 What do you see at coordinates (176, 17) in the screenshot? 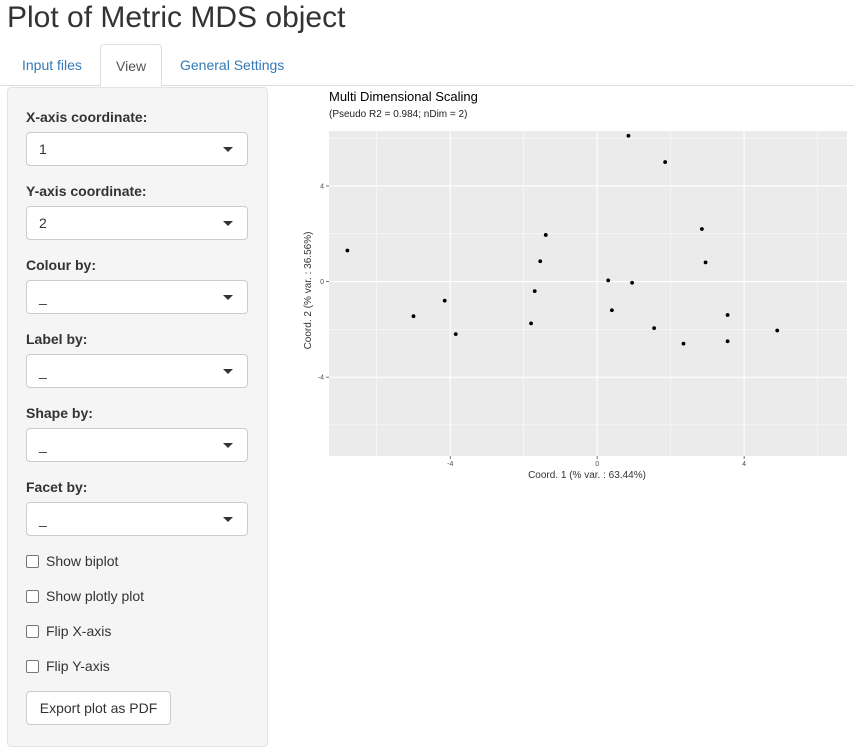
I see `page-title: Plot of Metric MDS object` at bounding box center [176, 17].